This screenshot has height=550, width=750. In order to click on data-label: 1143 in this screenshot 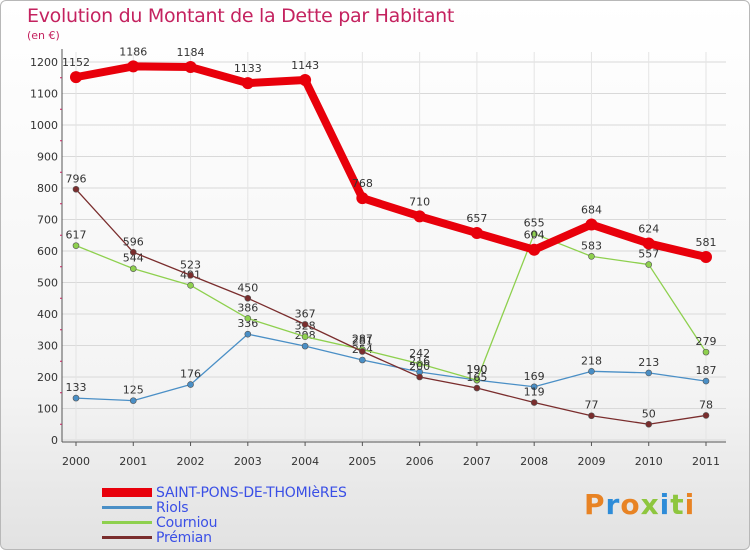, I will do `click(305, 65)`.